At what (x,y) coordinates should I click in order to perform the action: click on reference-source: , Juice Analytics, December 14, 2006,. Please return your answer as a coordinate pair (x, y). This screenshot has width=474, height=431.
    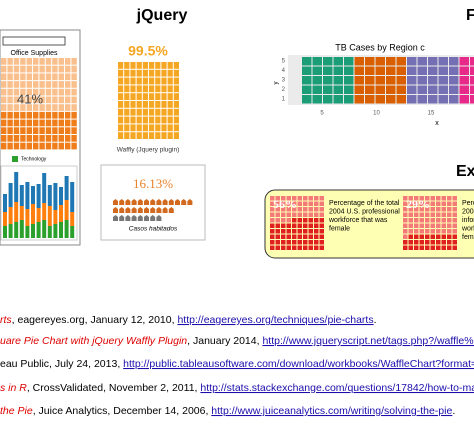
    Looking at the image, I should click on (122, 411).